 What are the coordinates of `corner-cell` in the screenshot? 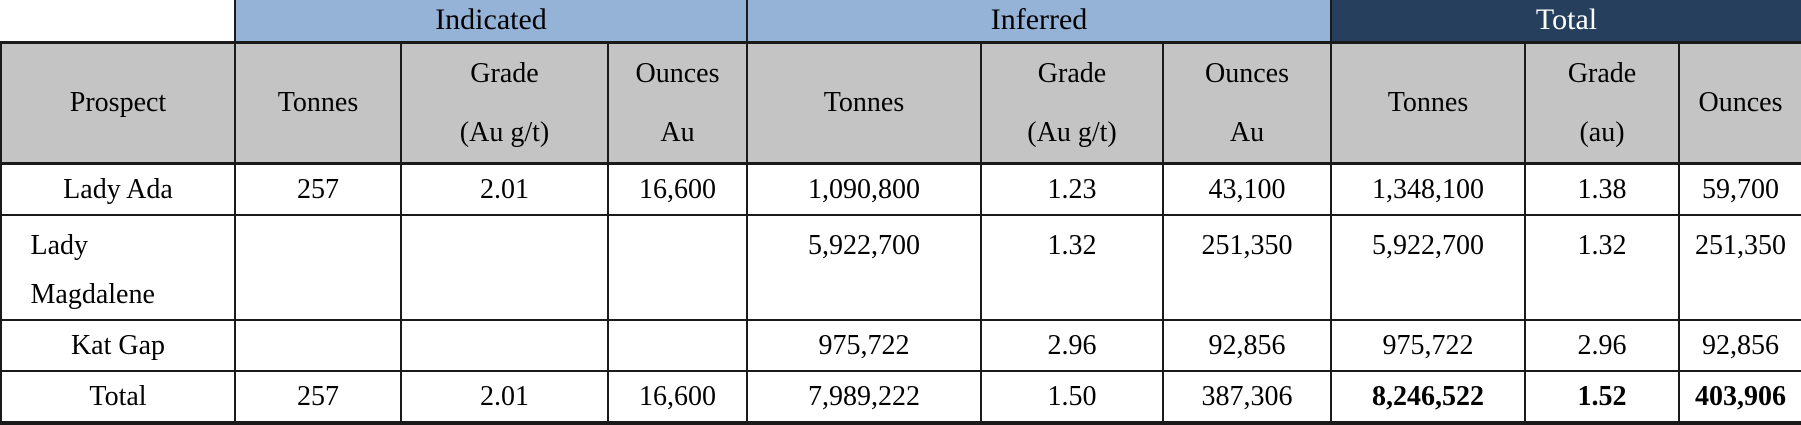 It's located at (118, 21).